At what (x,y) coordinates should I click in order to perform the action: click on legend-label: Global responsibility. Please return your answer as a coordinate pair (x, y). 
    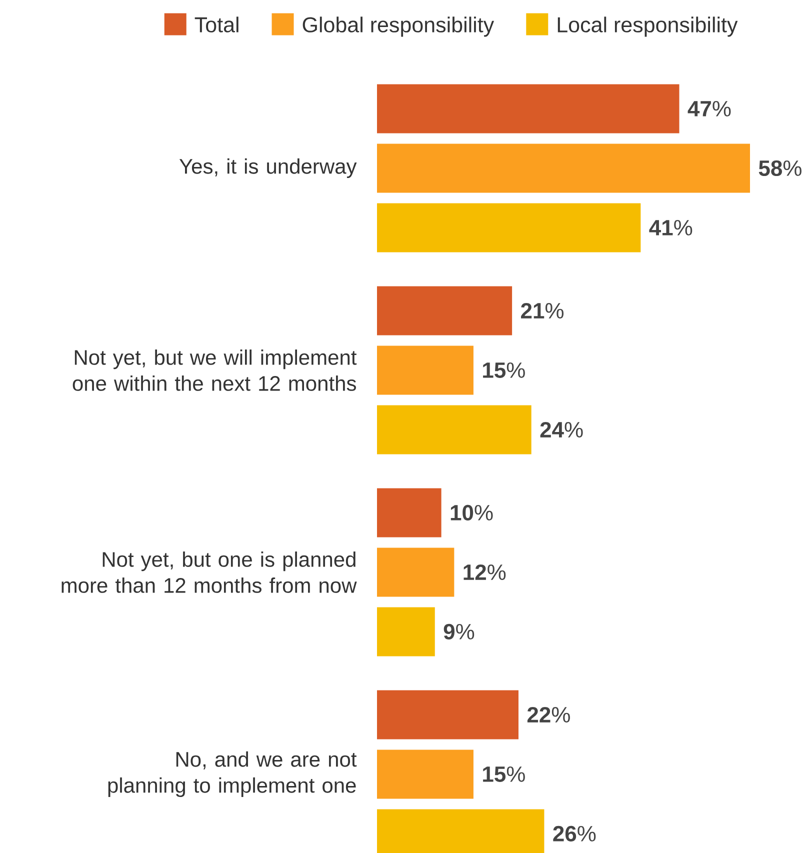
    Looking at the image, I should click on (398, 26).